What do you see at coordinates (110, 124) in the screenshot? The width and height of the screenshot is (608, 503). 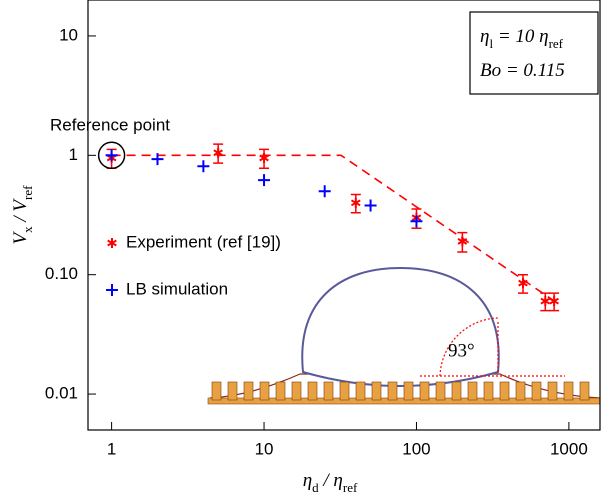 I see `reference-label: Reference point` at bounding box center [110, 124].